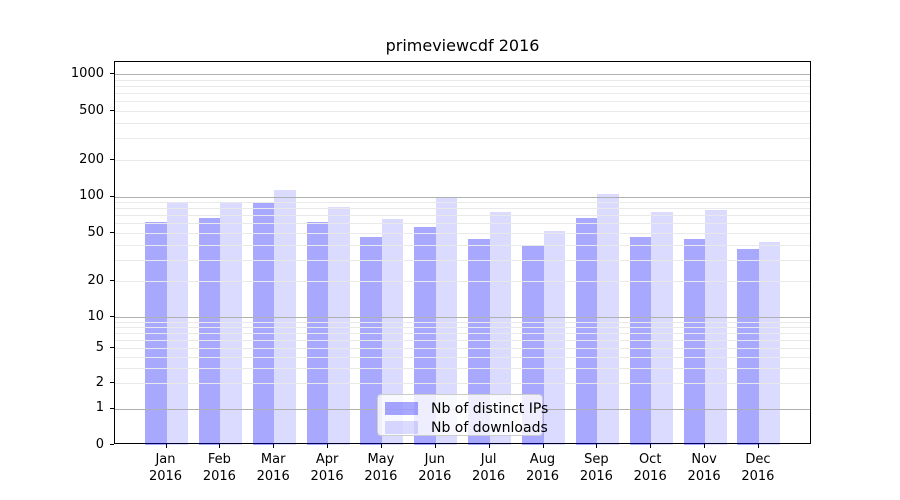 Image resolution: width=900 pixels, height=500 pixels. I want to click on bar-distinct-ips-mar, so click(263, 324).